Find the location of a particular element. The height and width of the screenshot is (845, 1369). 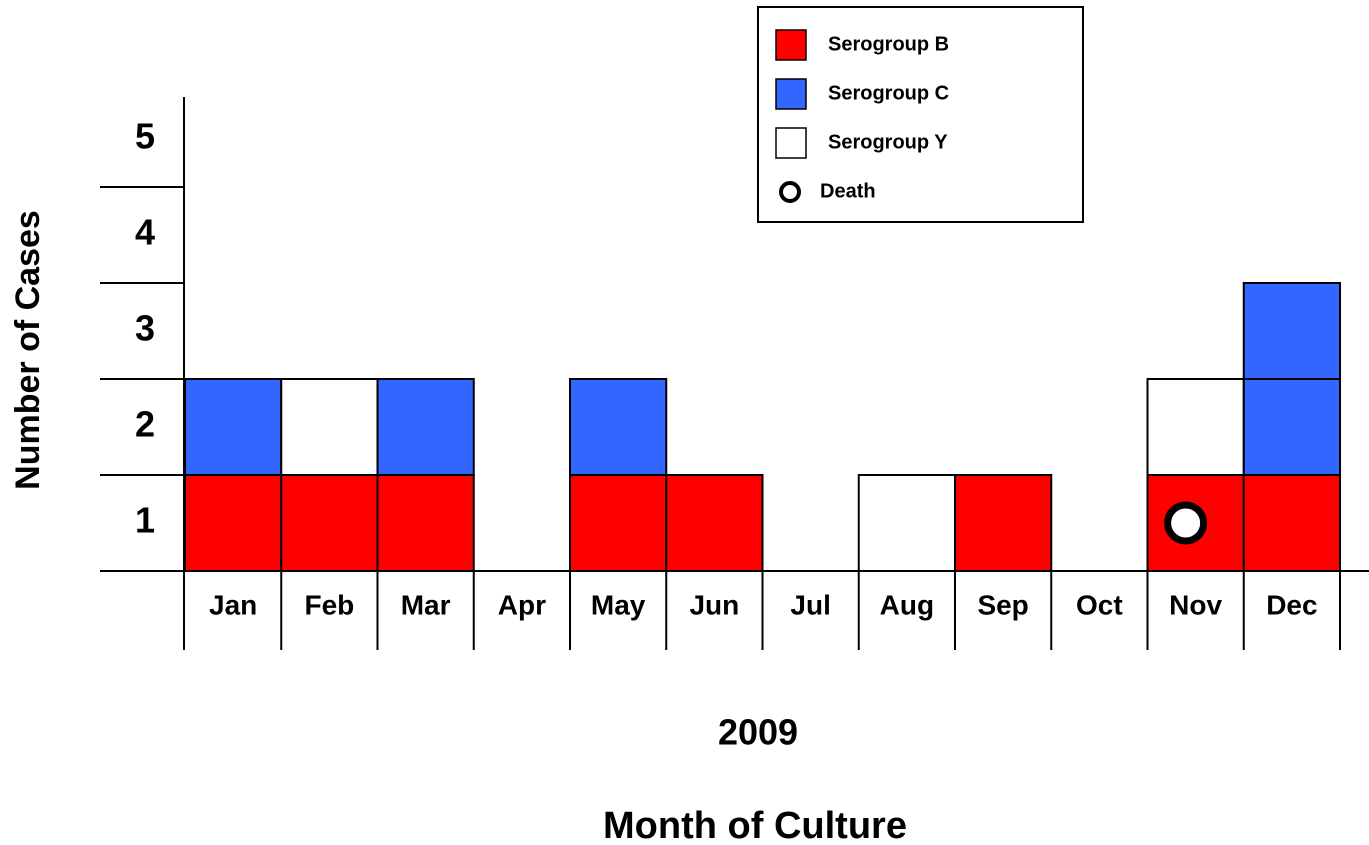

x-tick-label: Oct is located at coordinates (1099, 604).